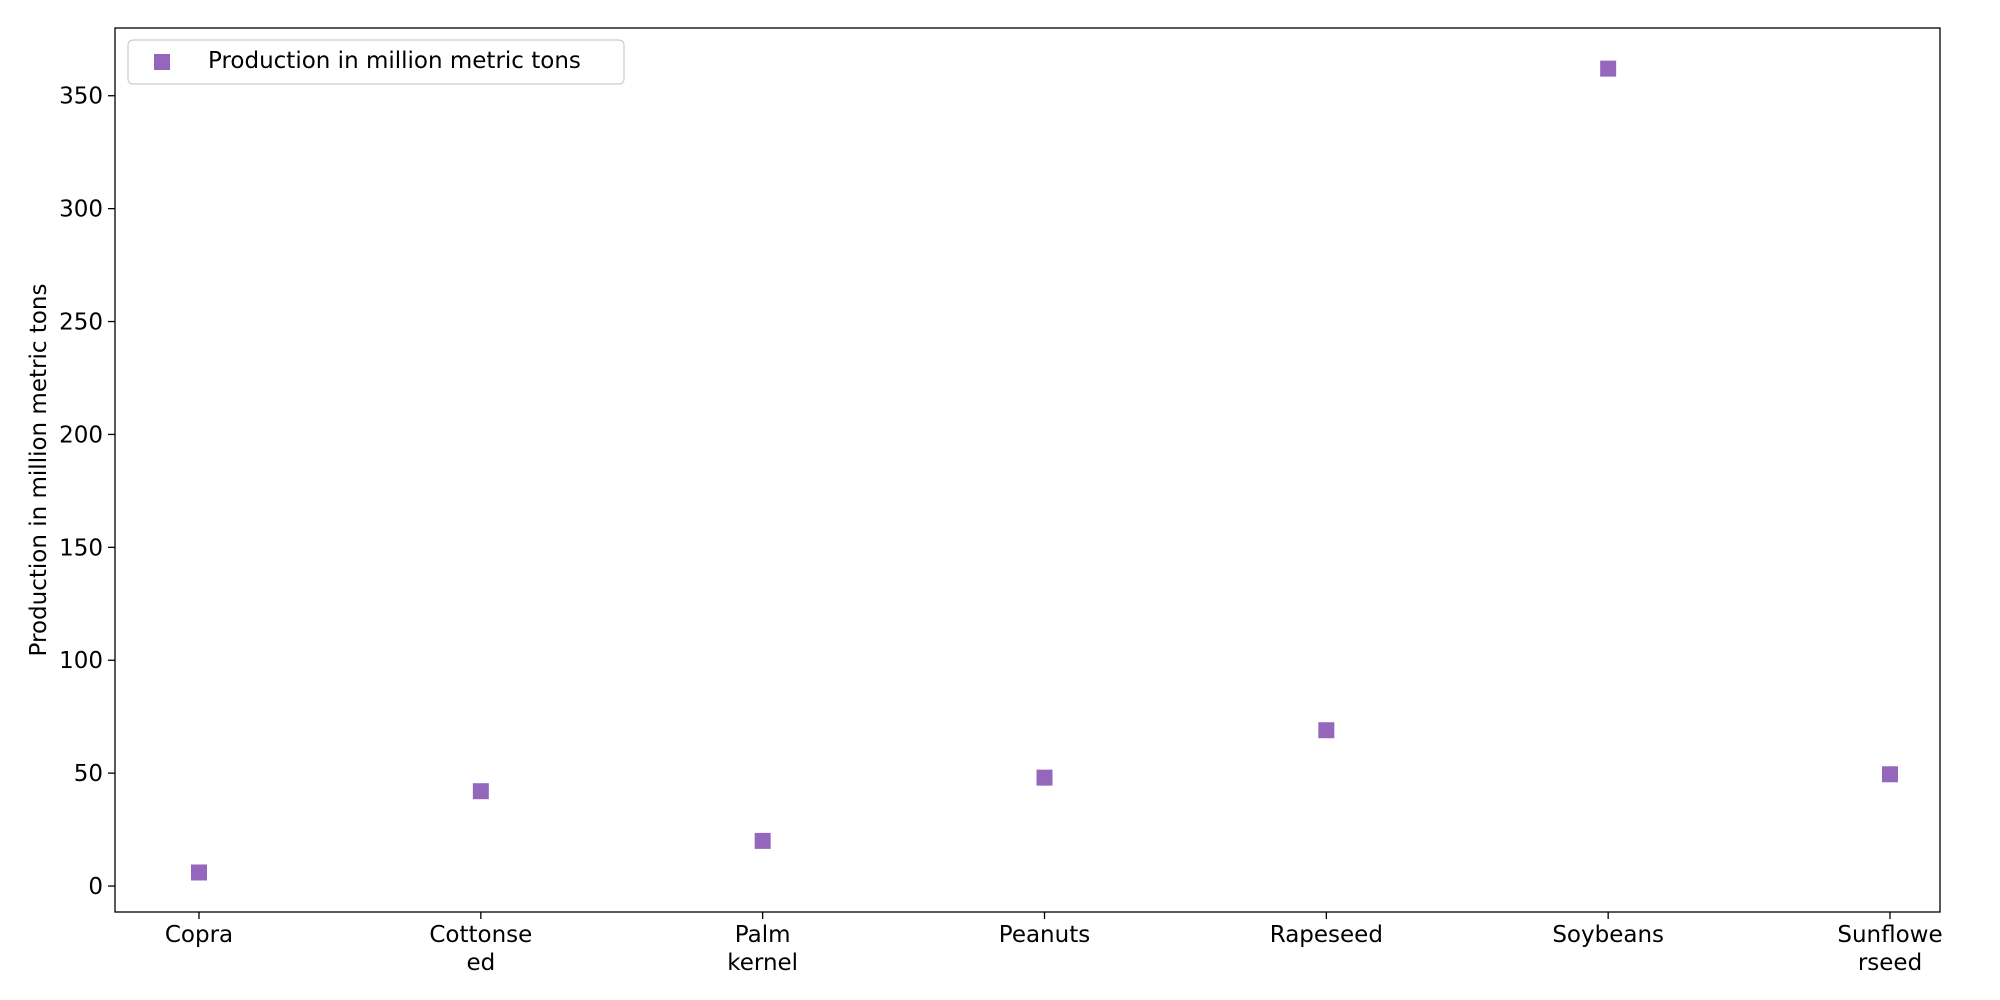 The width and height of the screenshot is (2000, 1000). I want to click on x-tick-label: Sunflowe rseed, so click(1889, 949).